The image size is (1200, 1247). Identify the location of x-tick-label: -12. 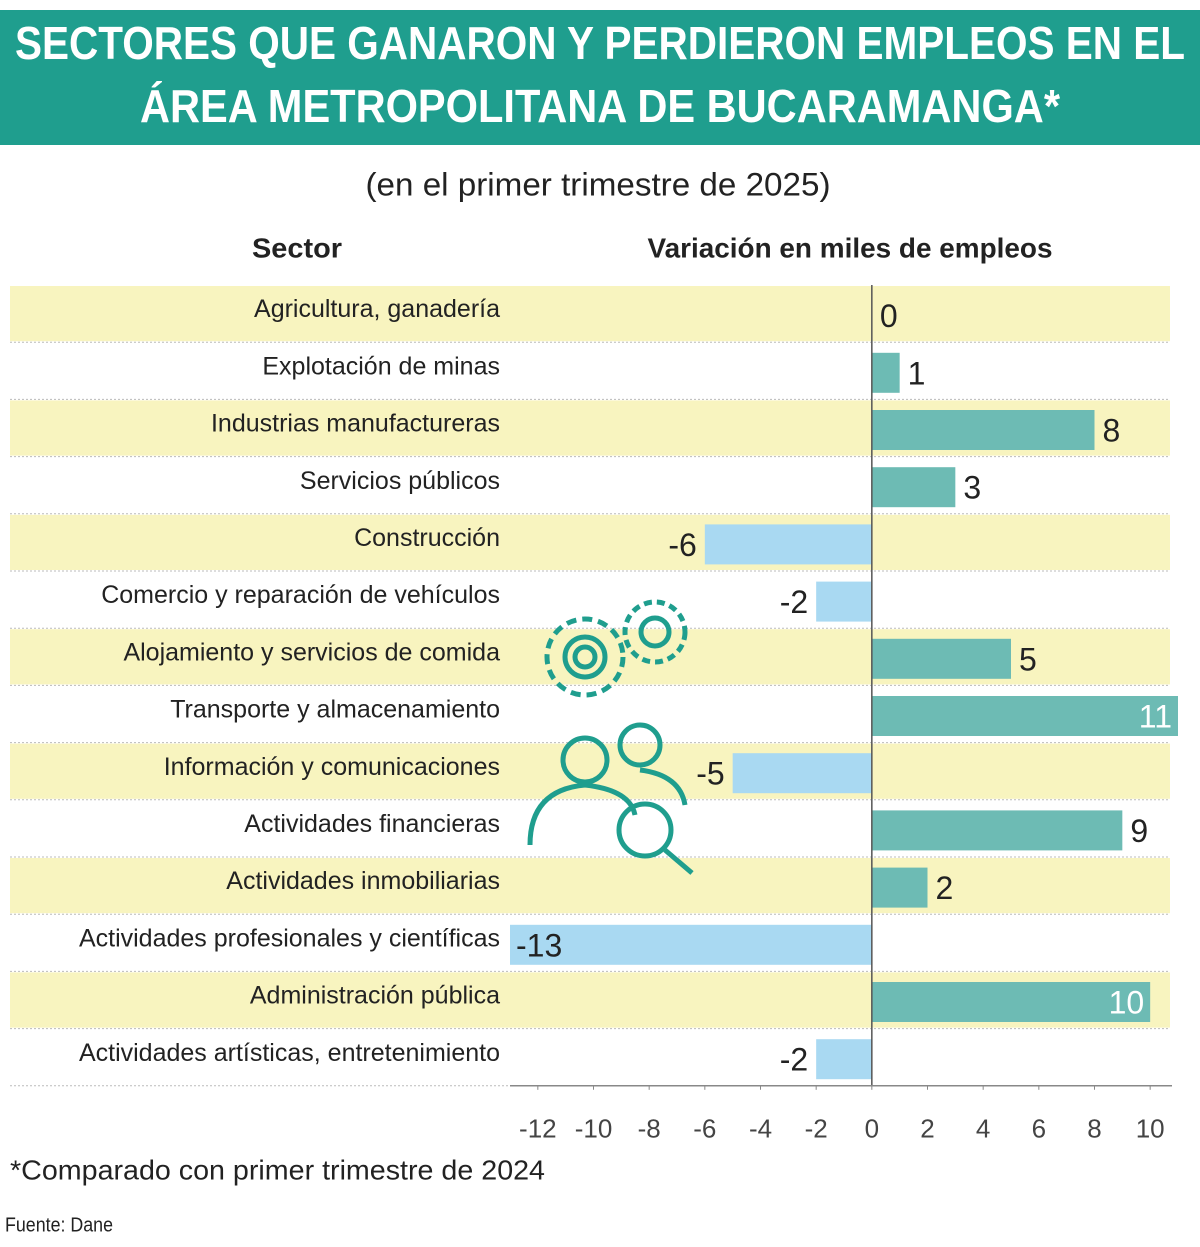
(538, 1129).